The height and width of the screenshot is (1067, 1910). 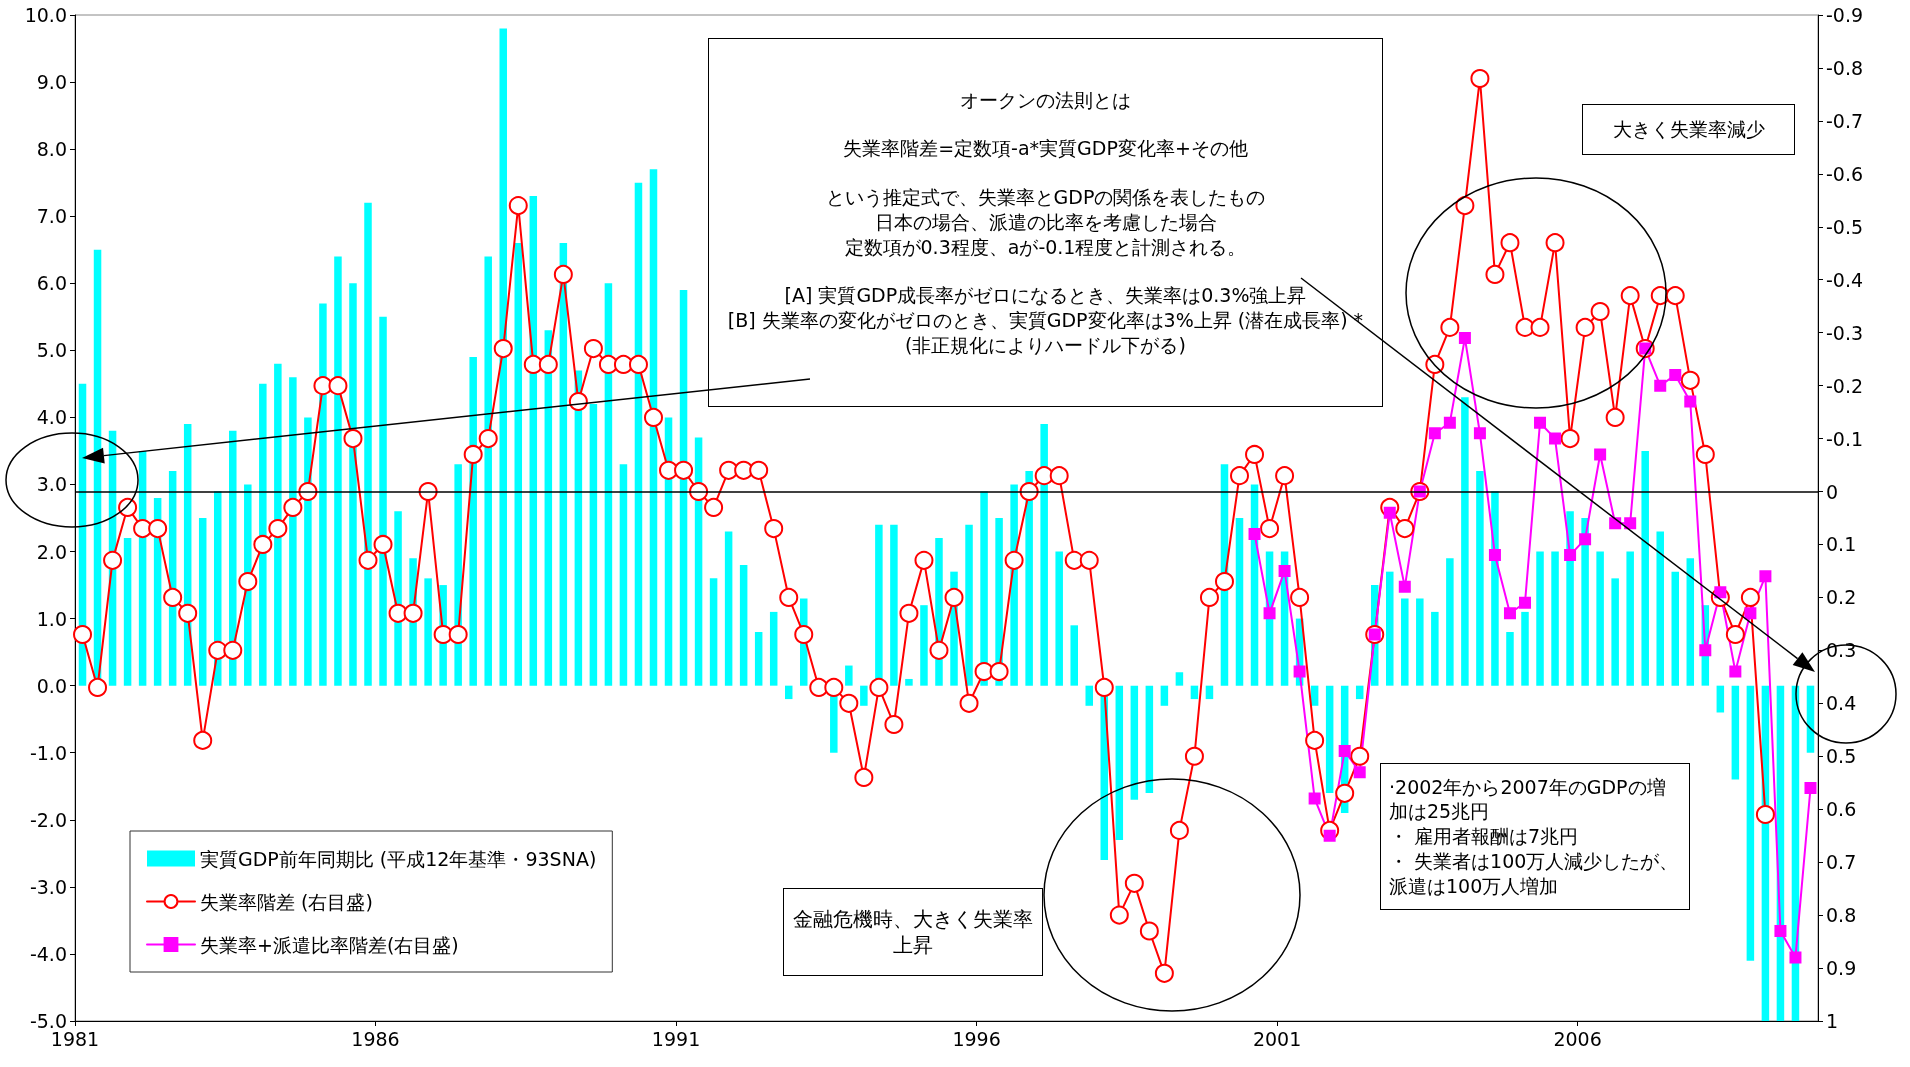 What do you see at coordinates (51, 618) in the screenshot?
I see `y-tick-label: 1.0` at bounding box center [51, 618].